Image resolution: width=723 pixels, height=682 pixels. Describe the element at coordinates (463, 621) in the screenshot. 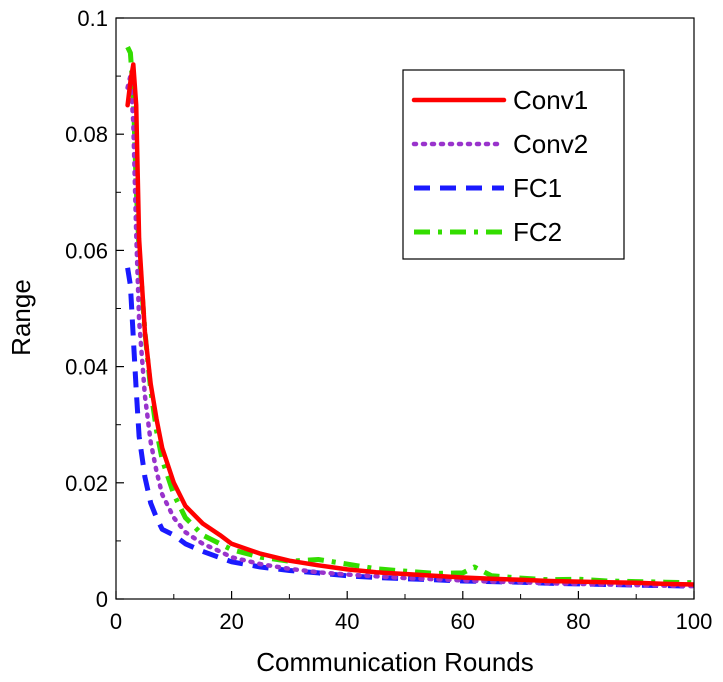

I see `x-tick-label: 60` at that location.